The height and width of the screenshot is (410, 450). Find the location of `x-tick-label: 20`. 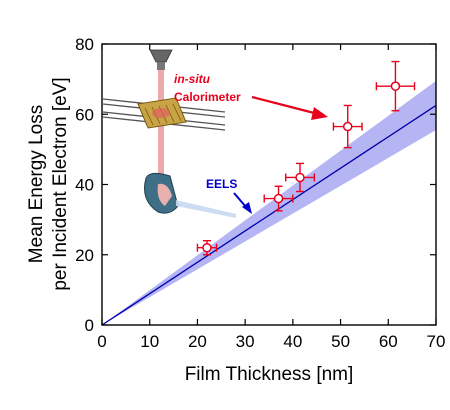

x-tick-label: 20 is located at coordinates (197, 341).